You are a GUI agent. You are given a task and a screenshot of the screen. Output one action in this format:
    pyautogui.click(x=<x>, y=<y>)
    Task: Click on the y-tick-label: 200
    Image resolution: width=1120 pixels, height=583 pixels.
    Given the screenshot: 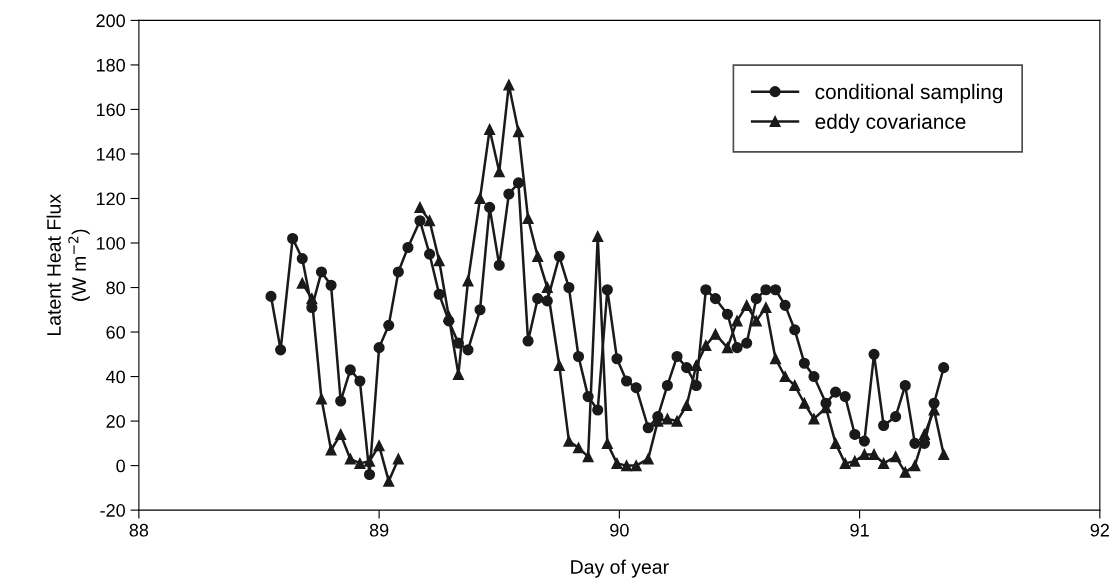 What is the action you would take?
    pyautogui.click(x=110, y=21)
    